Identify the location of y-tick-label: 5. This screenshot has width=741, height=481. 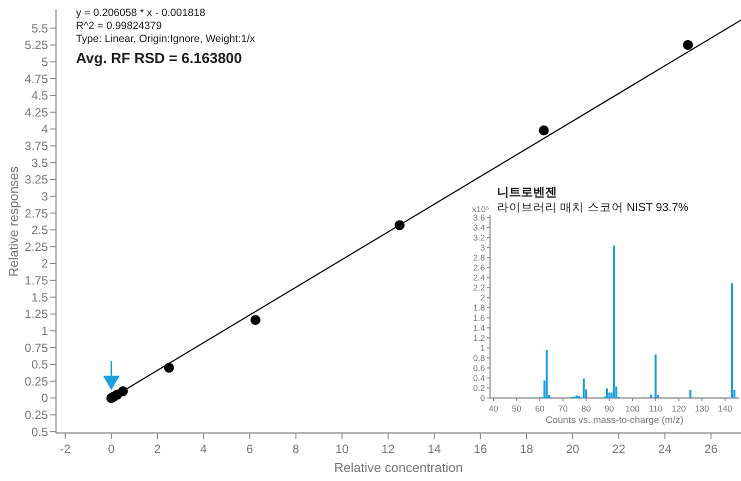
(44, 61).